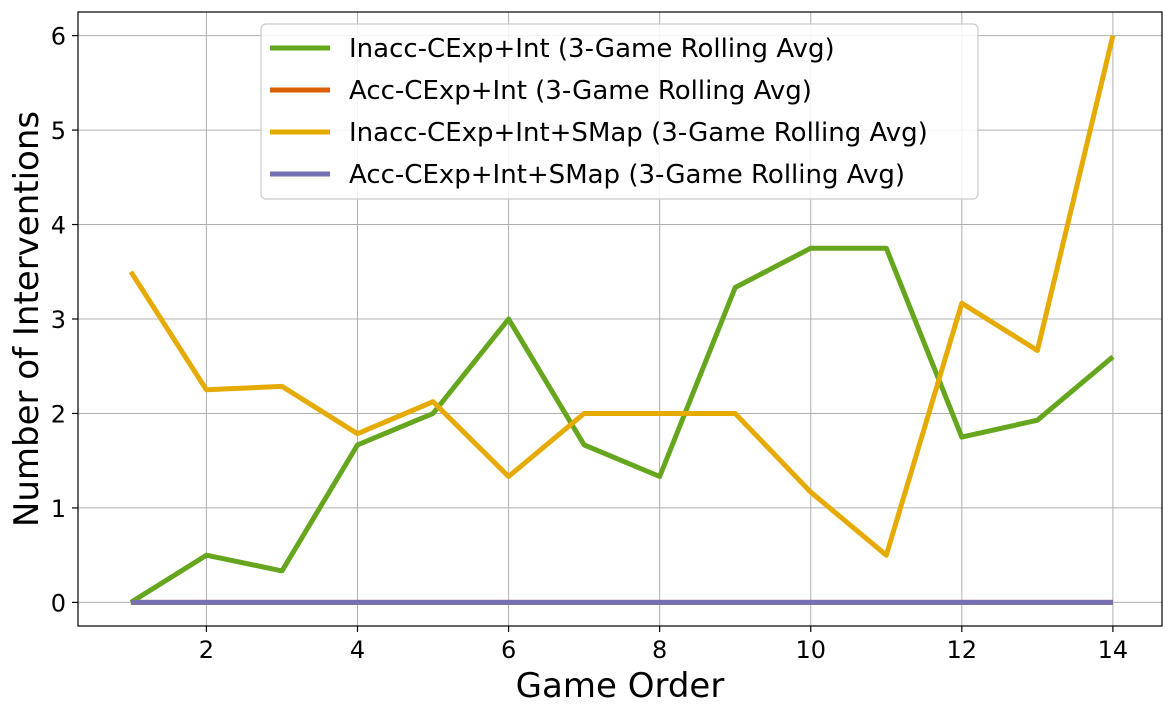 The height and width of the screenshot is (713, 1172). What do you see at coordinates (58, 320) in the screenshot?
I see `y-tick-label: 3` at bounding box center [58, 320].